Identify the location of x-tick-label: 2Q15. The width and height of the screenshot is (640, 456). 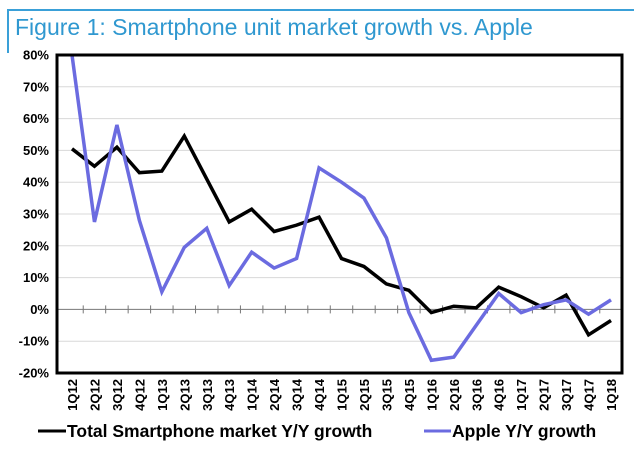
(364, 395).